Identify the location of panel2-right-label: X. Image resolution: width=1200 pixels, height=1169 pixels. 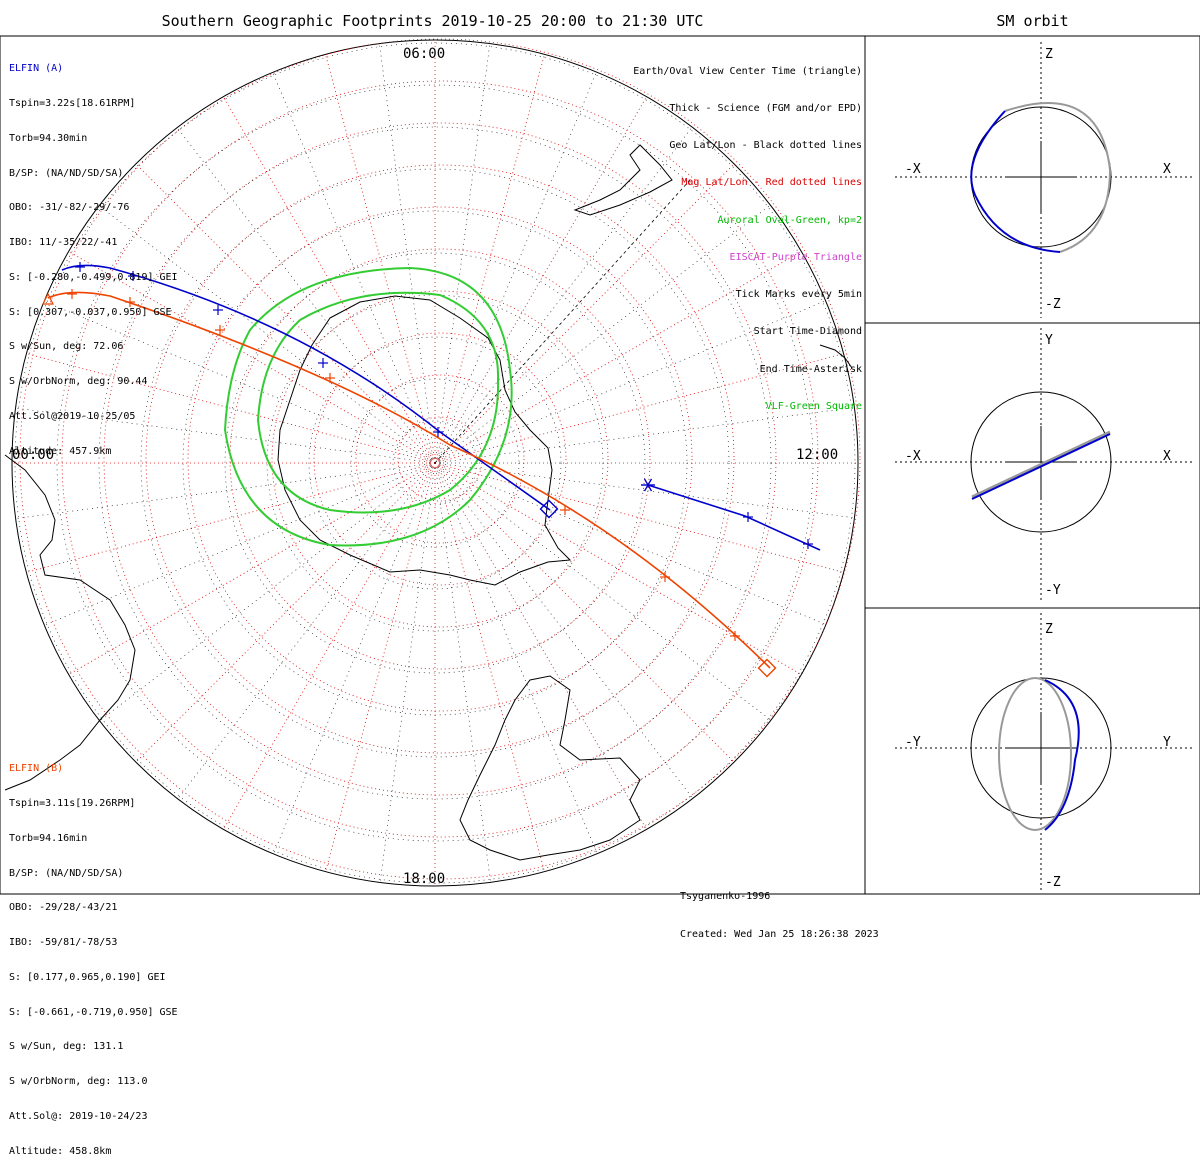
(1167, 456).